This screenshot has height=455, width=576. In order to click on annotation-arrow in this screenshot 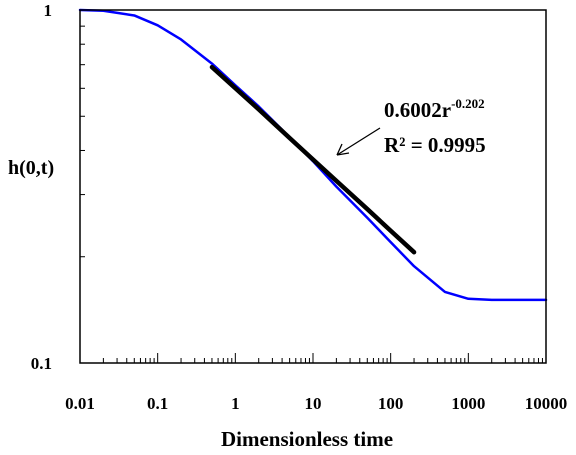, I will do `click(358, 141)`.